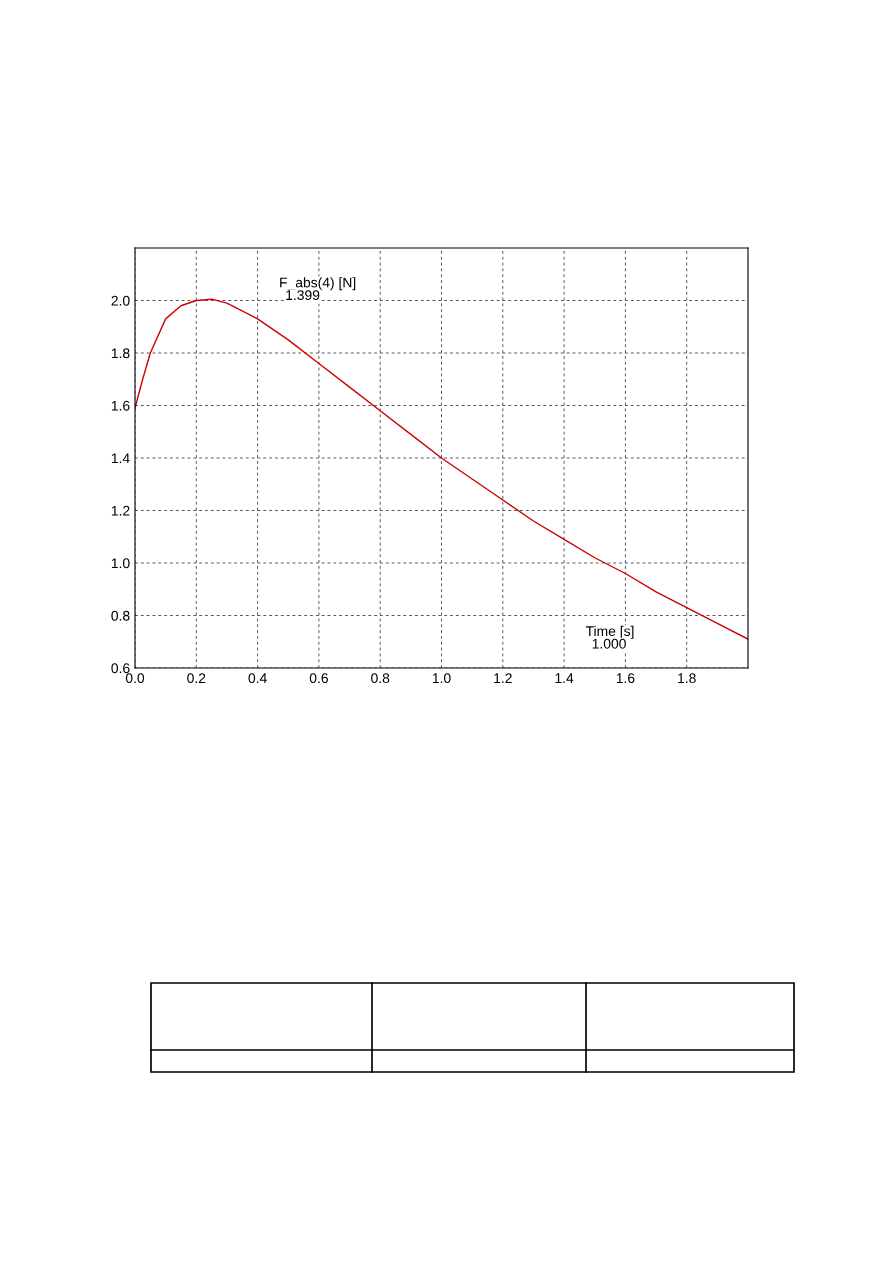  What do you see at coordinates (257, 678) in the screenshot?
I see `x-tick-label: 0.4` at bounding box center [257, 678].